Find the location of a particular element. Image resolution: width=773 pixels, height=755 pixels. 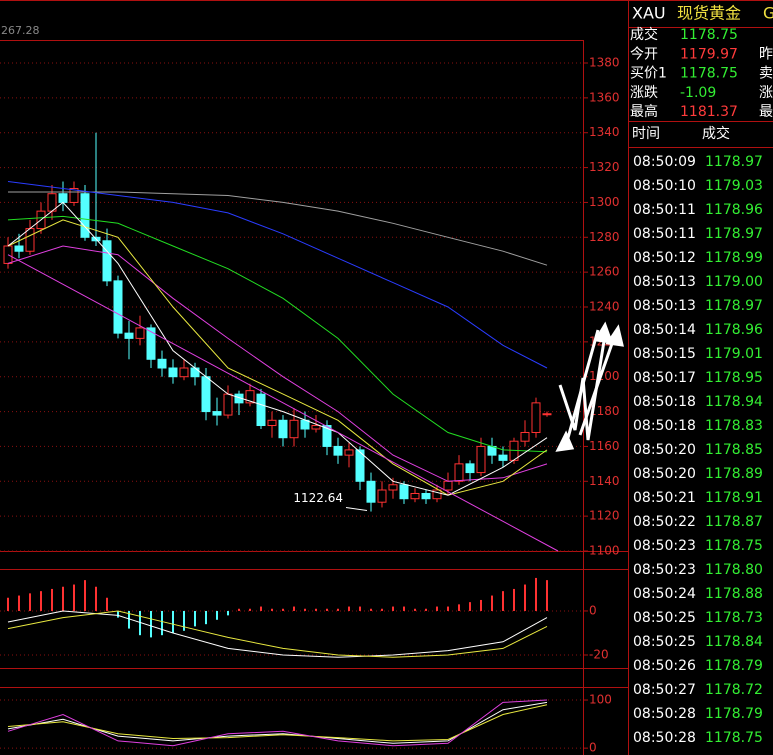

y-tick-label: 1120 is located at coordinates (604, 516).